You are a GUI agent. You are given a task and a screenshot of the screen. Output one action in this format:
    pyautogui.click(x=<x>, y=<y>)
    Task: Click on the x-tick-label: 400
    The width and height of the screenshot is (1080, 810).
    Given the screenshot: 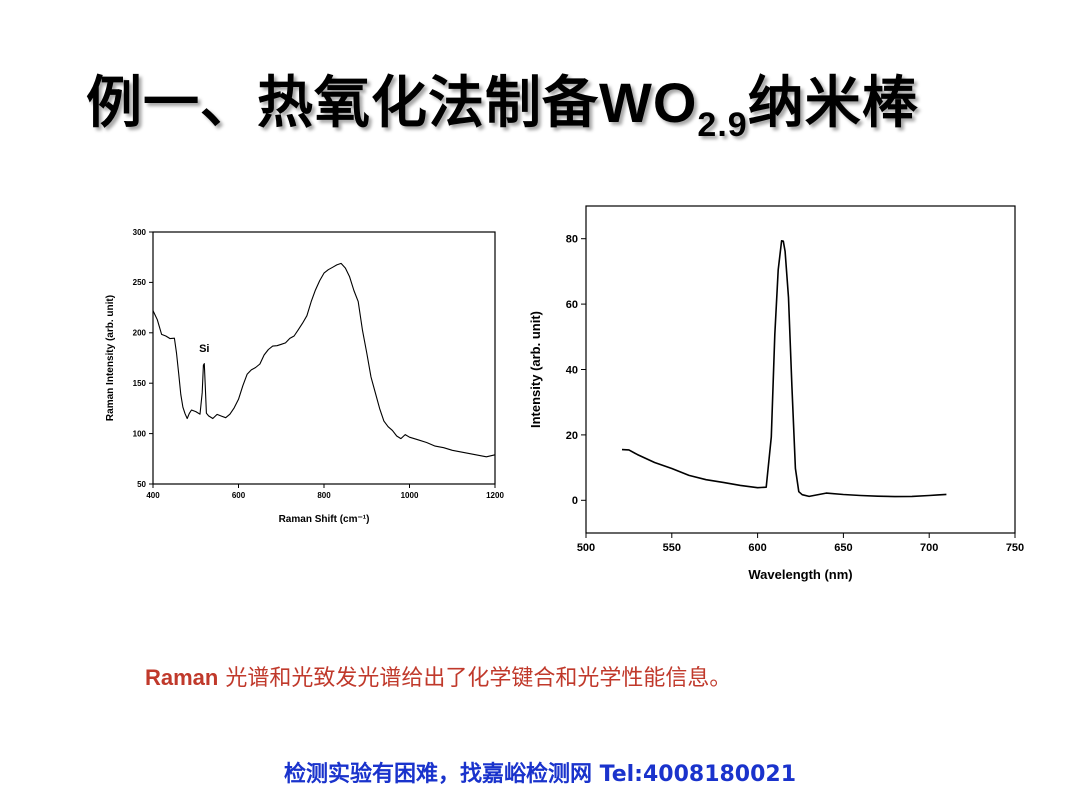 What is the action you would take?
    pyautogui.click(x=153, y=495)
    